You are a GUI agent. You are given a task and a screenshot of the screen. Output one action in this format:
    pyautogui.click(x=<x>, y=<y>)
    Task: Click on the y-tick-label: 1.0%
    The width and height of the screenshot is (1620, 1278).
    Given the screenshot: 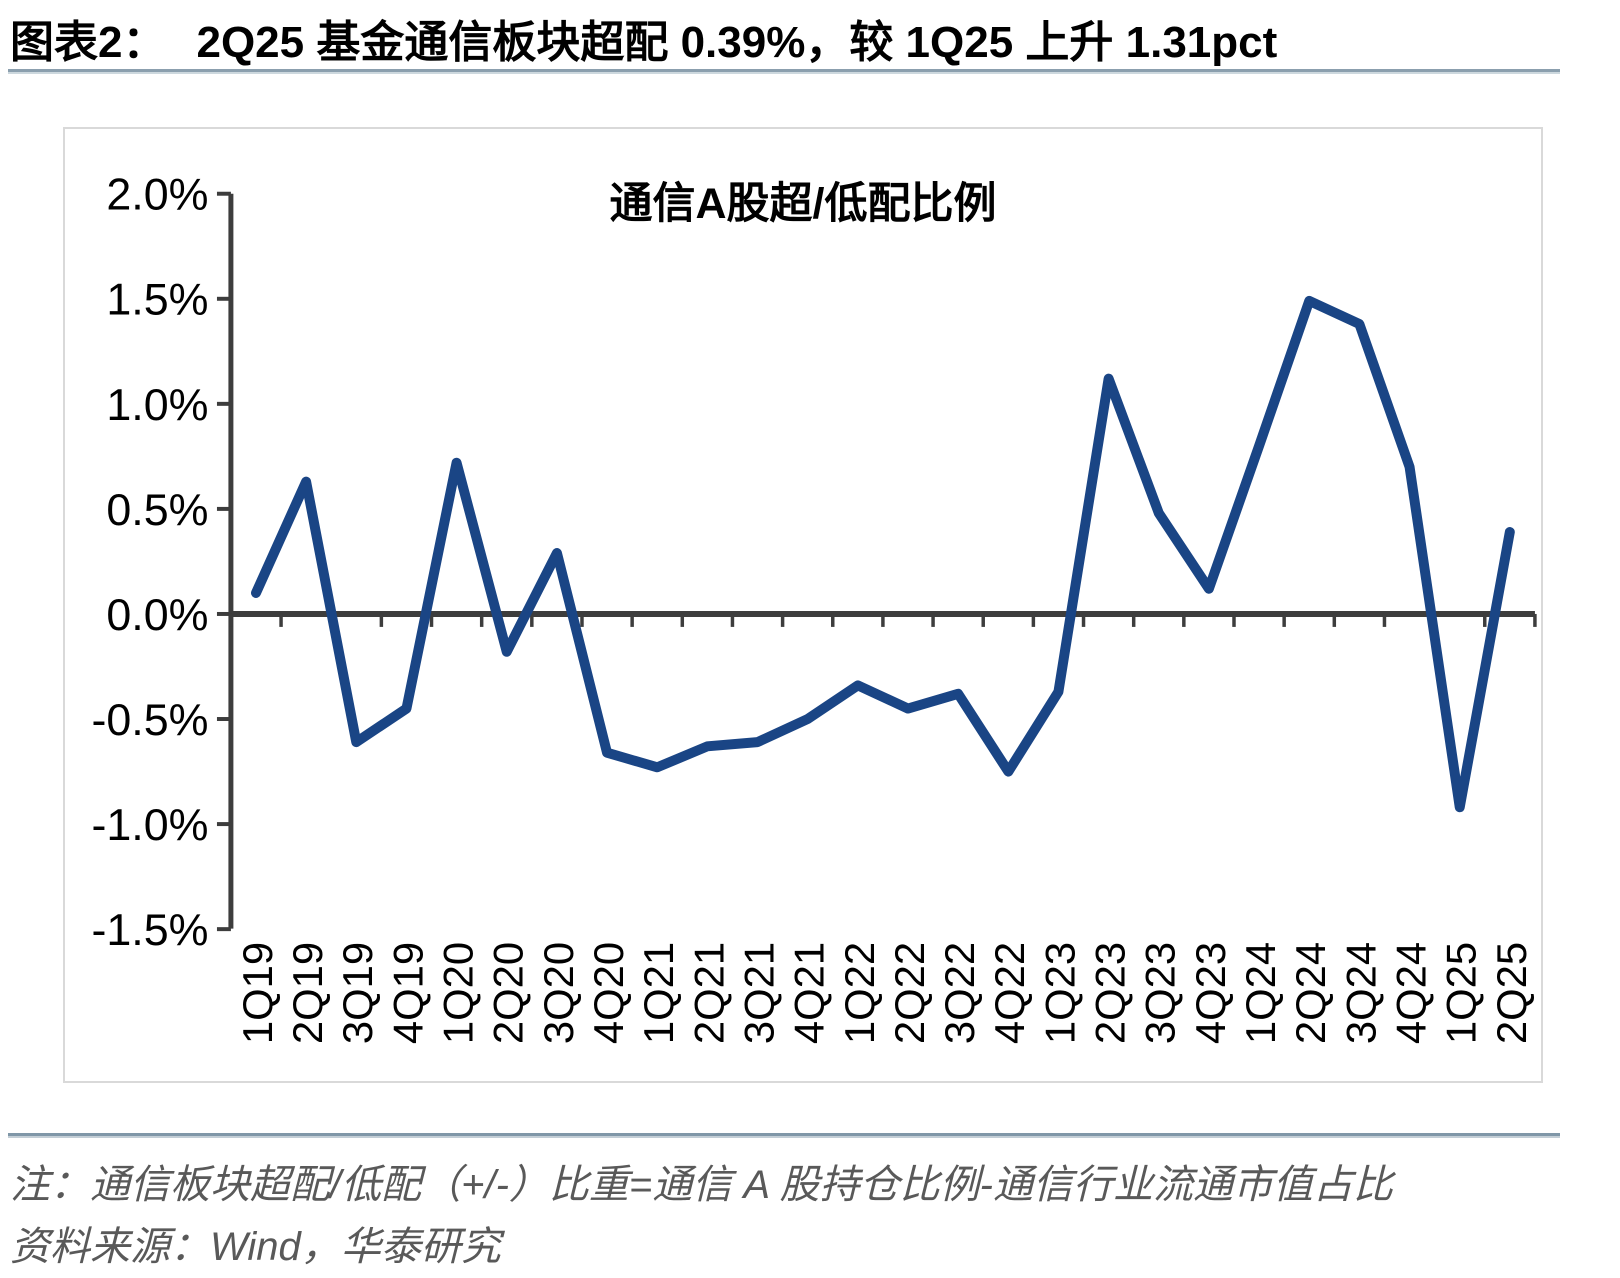 What is the action you would take?
    pyautogui.click(x=157, y=405)
    